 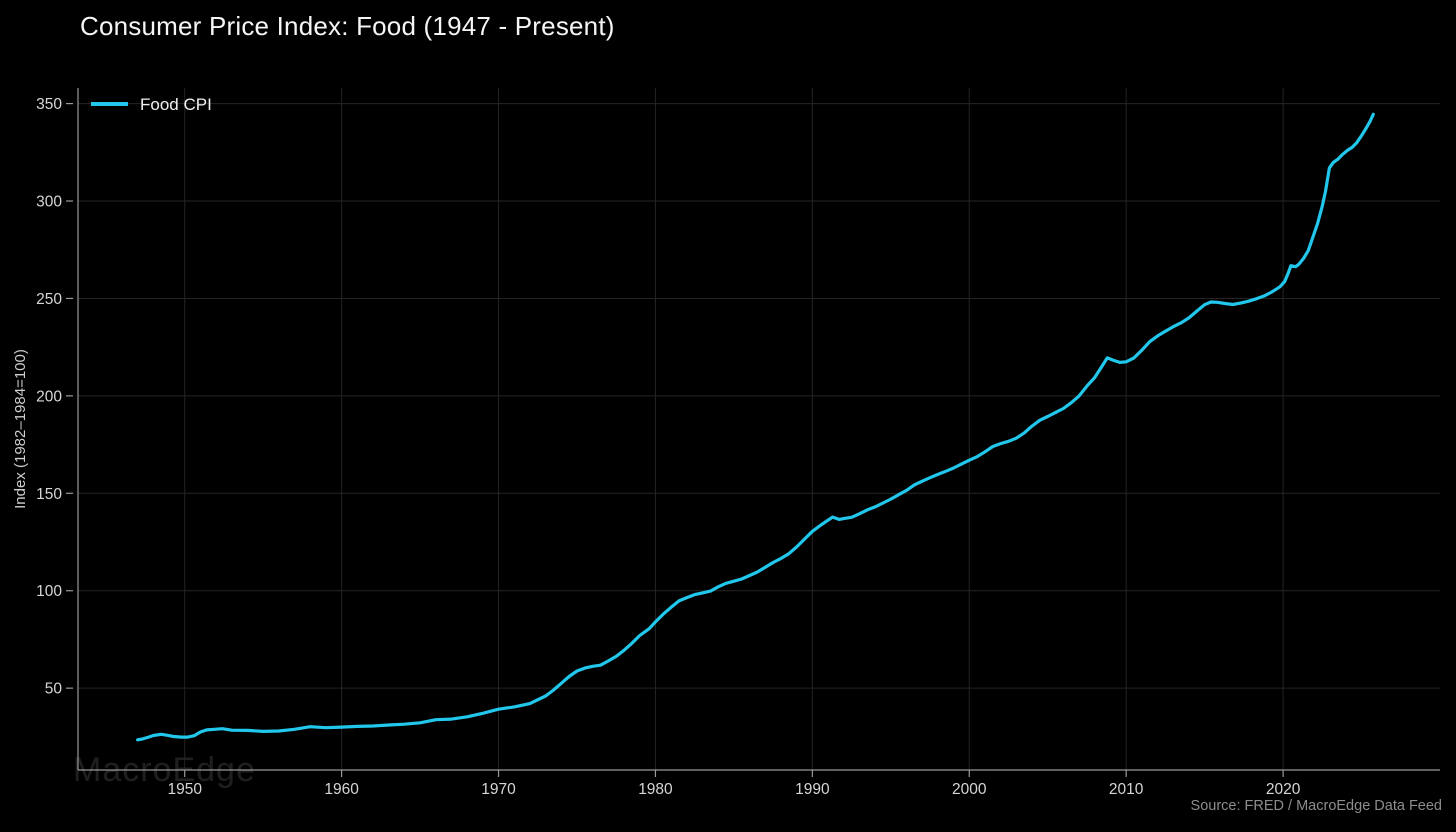 I want to click on y-tick-label: 250, so click(x=49, y=299).